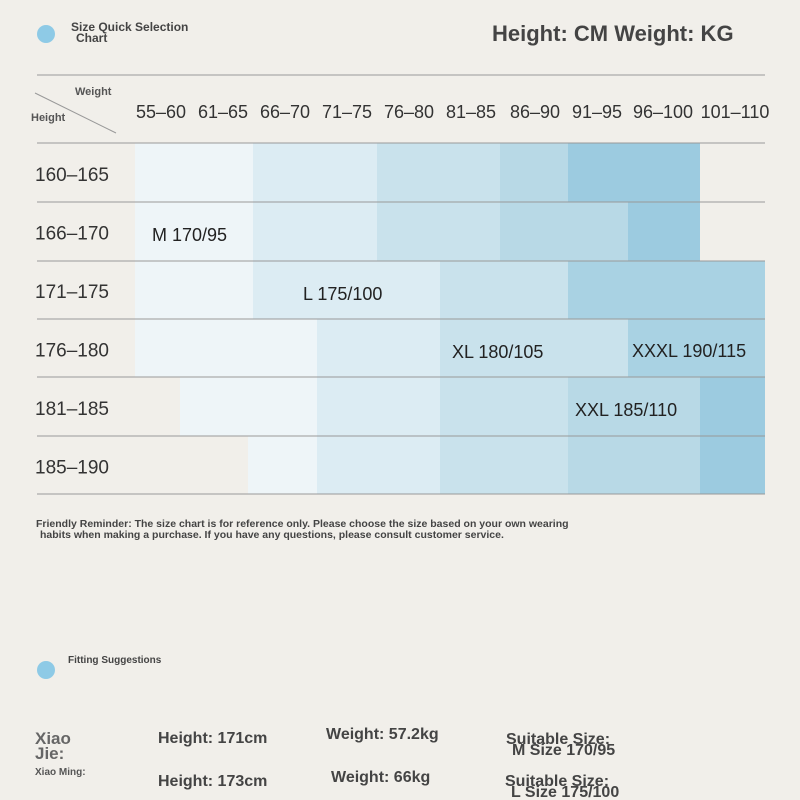 The height and width of the screenshot is (800, 800). Describe the element at coordinates (115, 660) in the screenshot. I see `section-title: Fitting Suggestions` at that location.